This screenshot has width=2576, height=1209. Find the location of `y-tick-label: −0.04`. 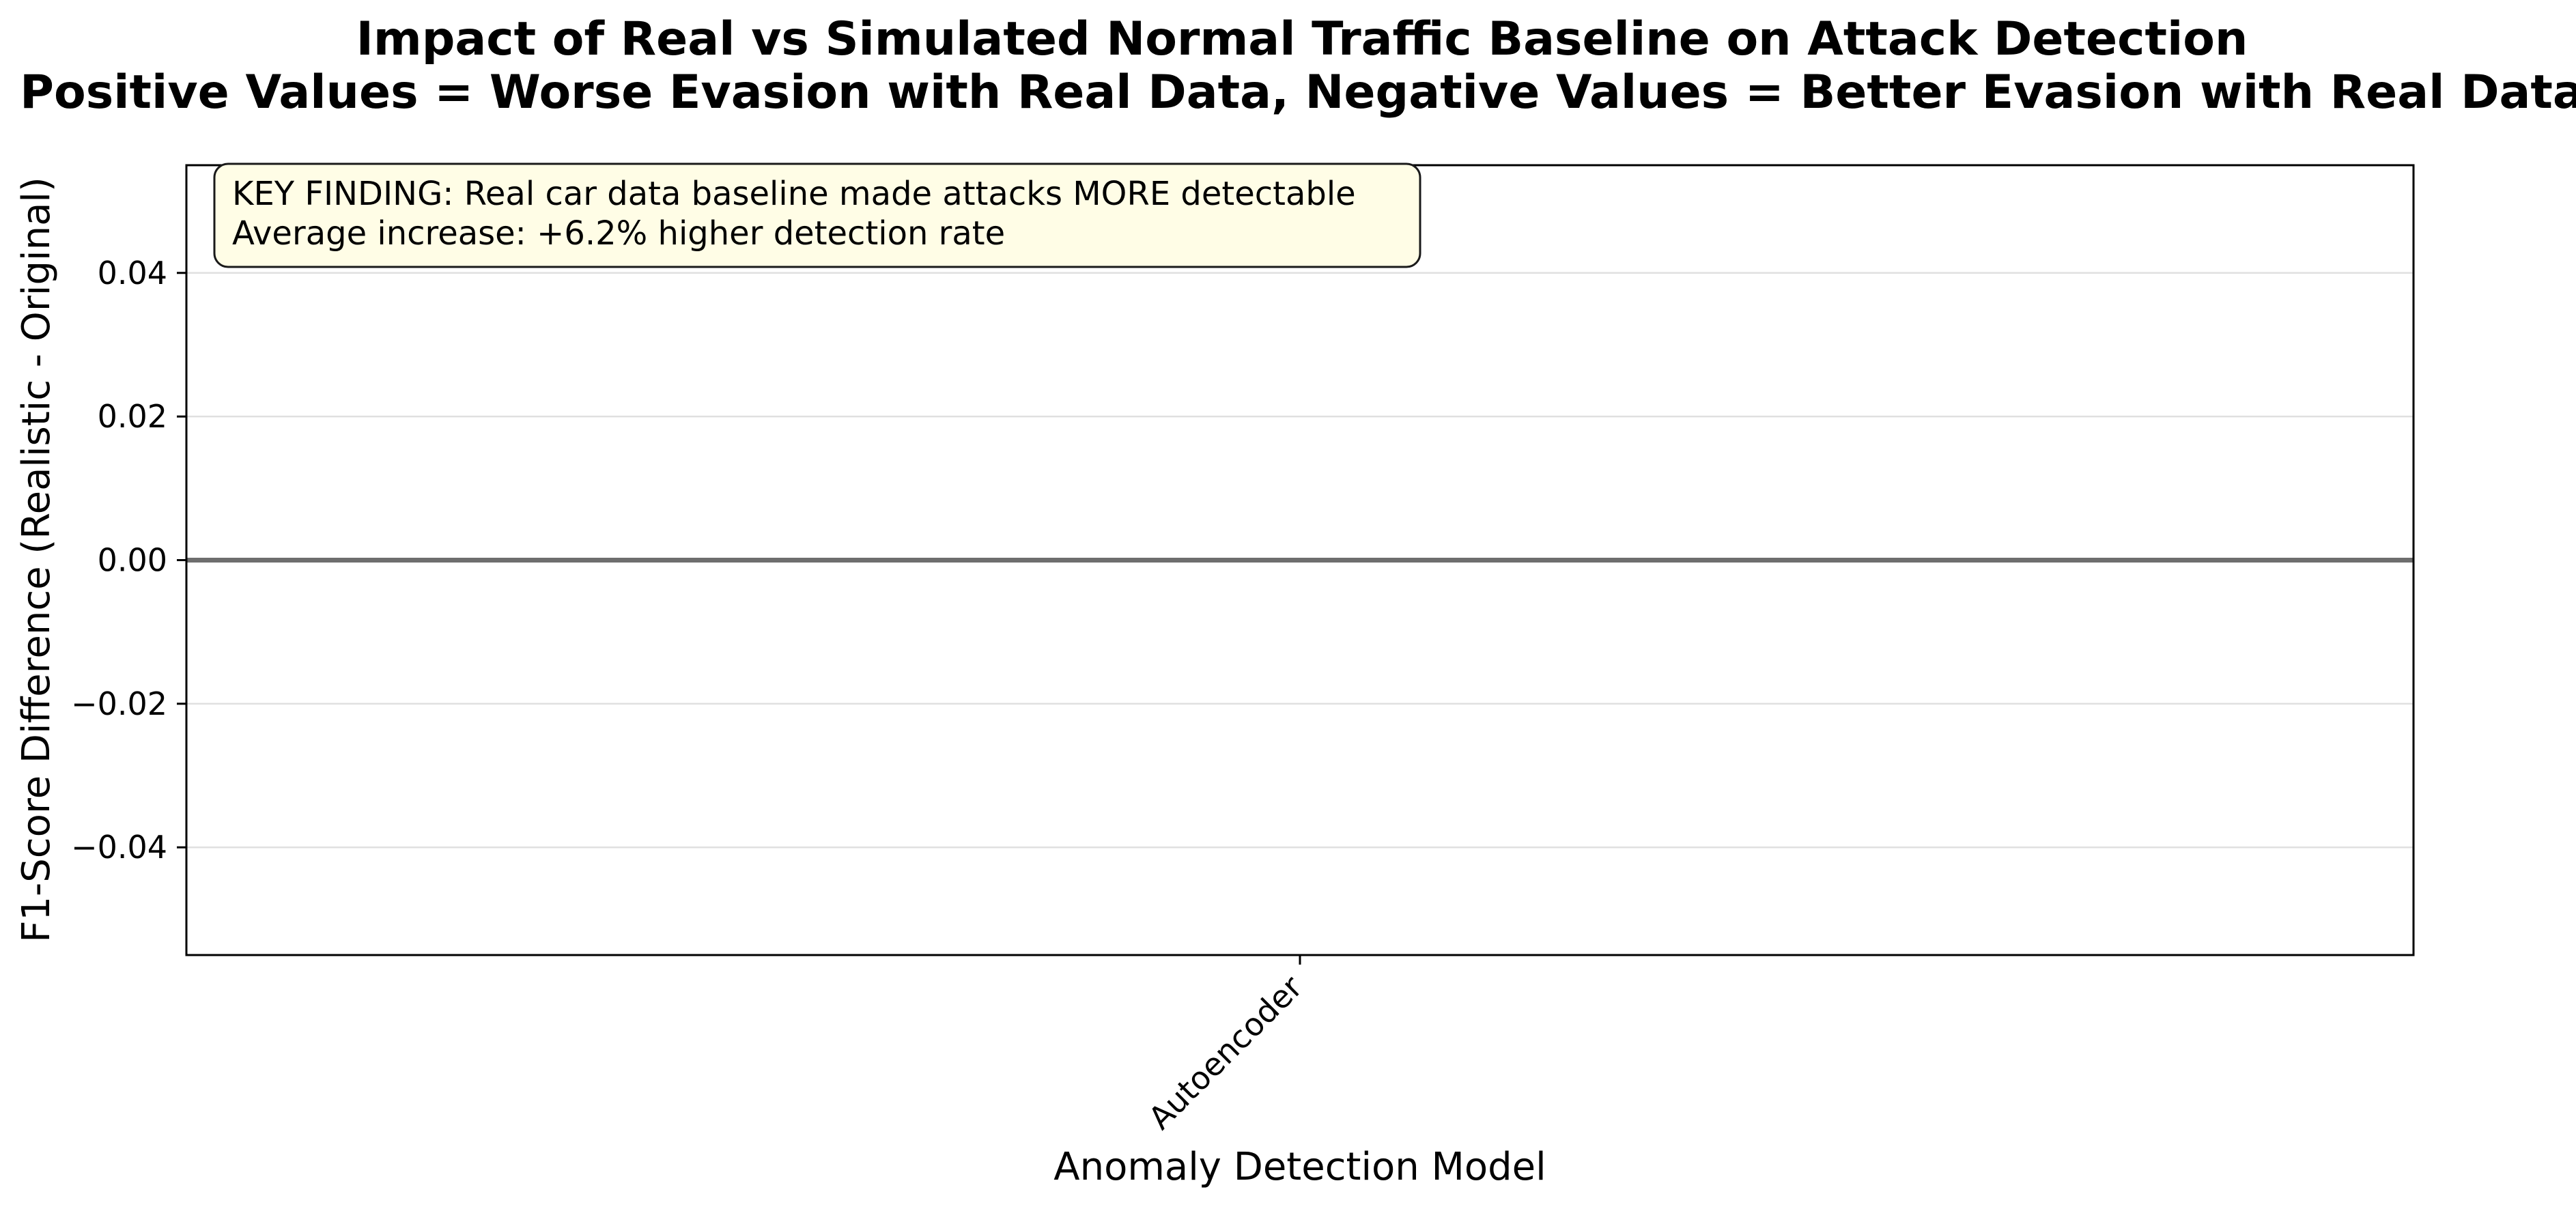

y-tick-label: −0.04 is located at coordinates (119, 847).